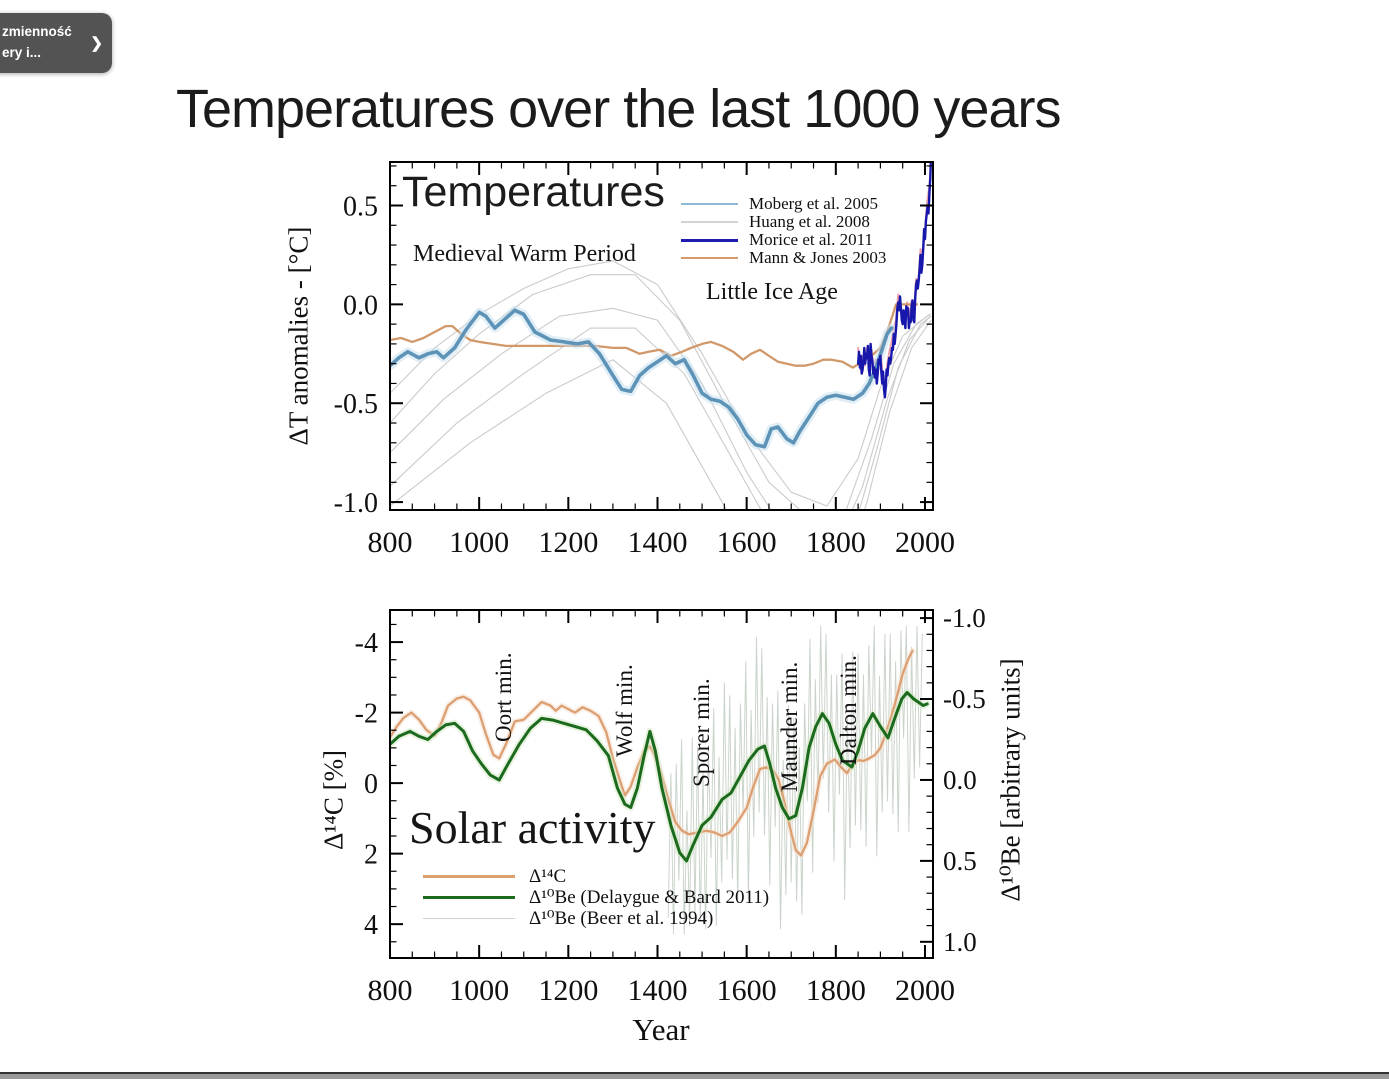  I want to click on y-tick-label-right: -0.5, so click(964, 699).